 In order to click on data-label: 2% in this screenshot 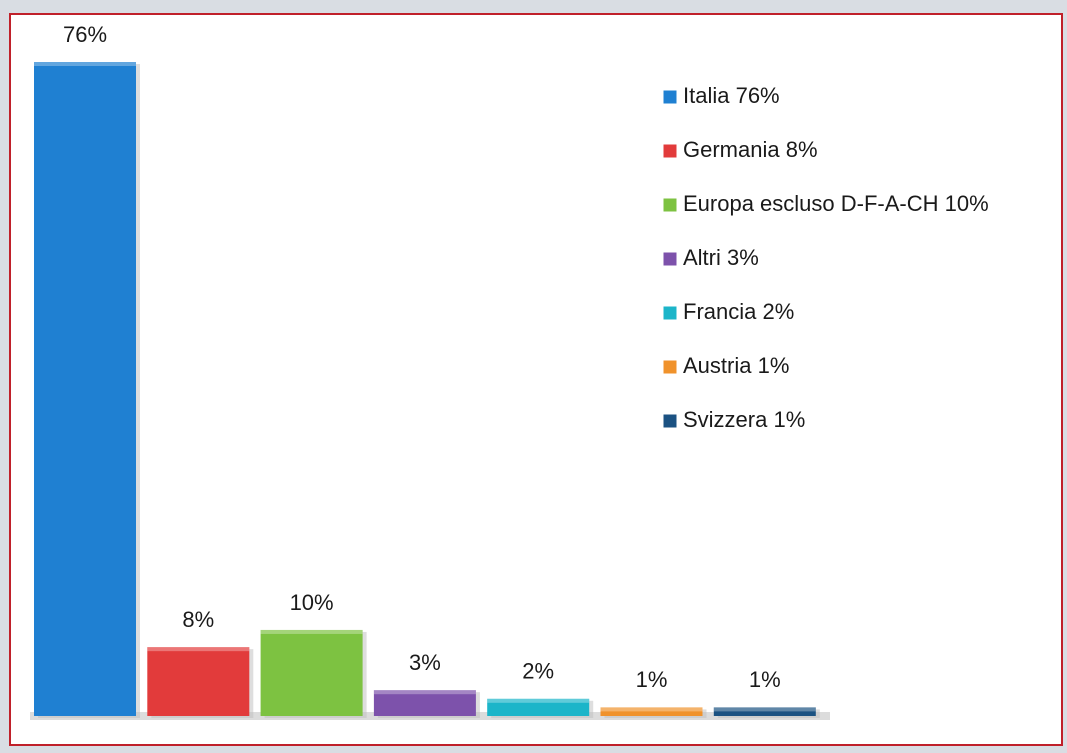, I will do `click(538, 671)`.